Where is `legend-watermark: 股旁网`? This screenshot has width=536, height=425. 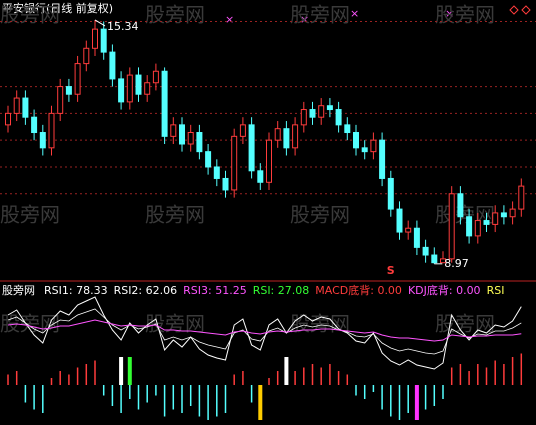
legend-watermark: 股旁网 is located at coordinates (18, 290).